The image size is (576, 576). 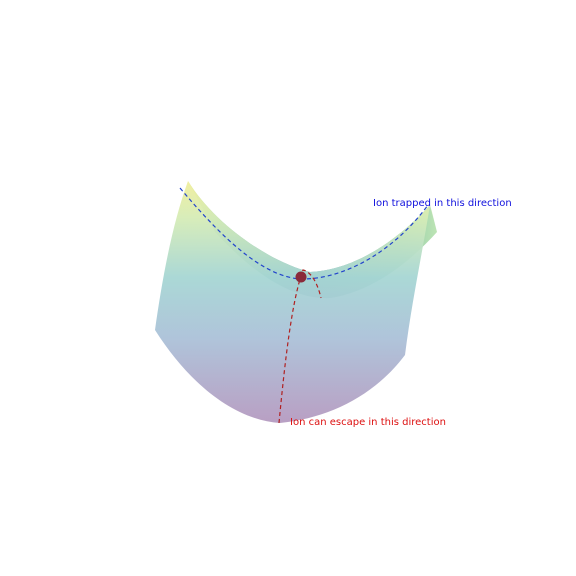 What do you see at coordinates (442, 203) in the screenshot?
I see `trapped-direction-label: Ion trapped in this direction` at bounding box center [442, 203].